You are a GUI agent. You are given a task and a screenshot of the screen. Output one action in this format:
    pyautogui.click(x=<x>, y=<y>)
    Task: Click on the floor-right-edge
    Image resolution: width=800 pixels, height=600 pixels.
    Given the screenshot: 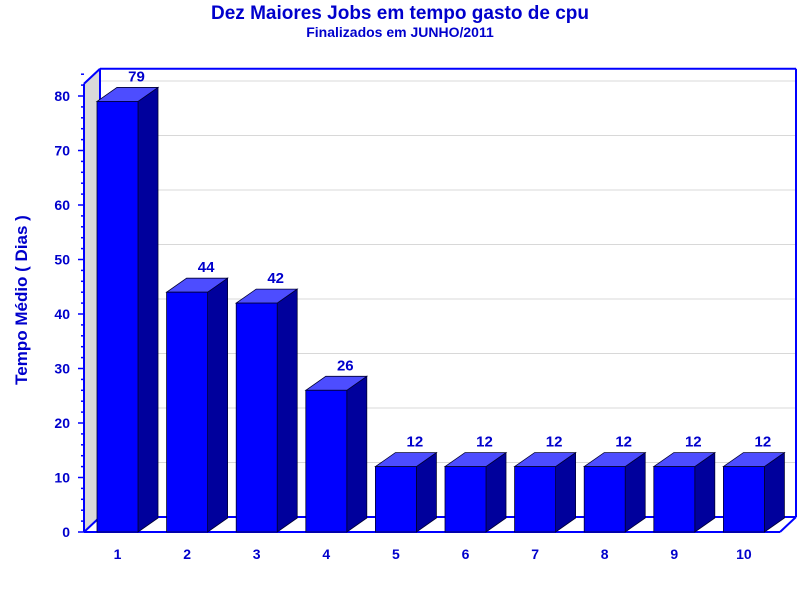 What is the action you would take?
    pyautogui.click(x=788, y=524)
    